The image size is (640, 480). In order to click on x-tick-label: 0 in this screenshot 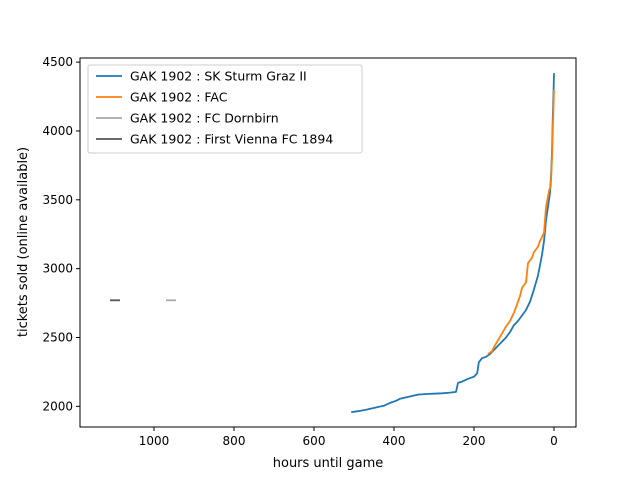, I will do `click(554, 441)`.